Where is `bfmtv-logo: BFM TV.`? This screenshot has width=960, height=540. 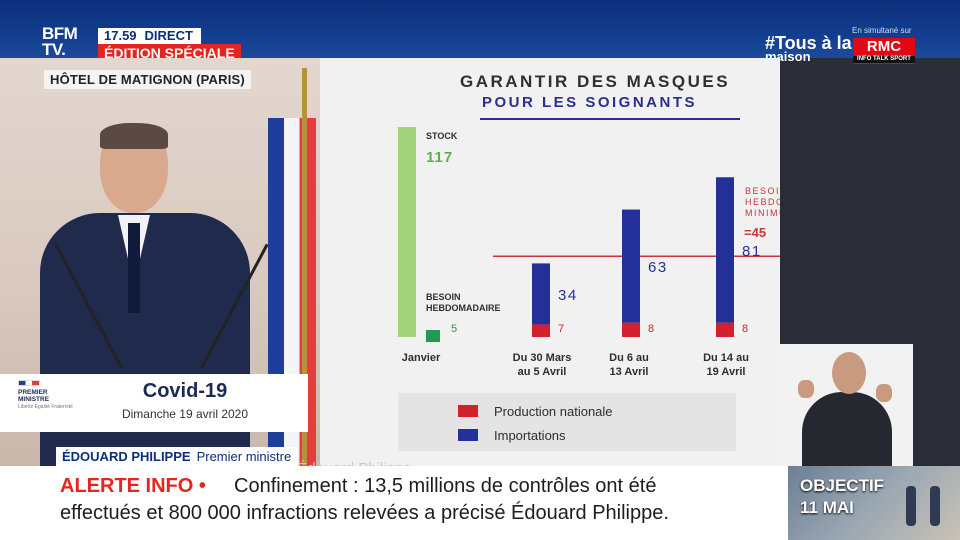
bfmtv-logo: BFM TV. is located at coordinates (60, 41).